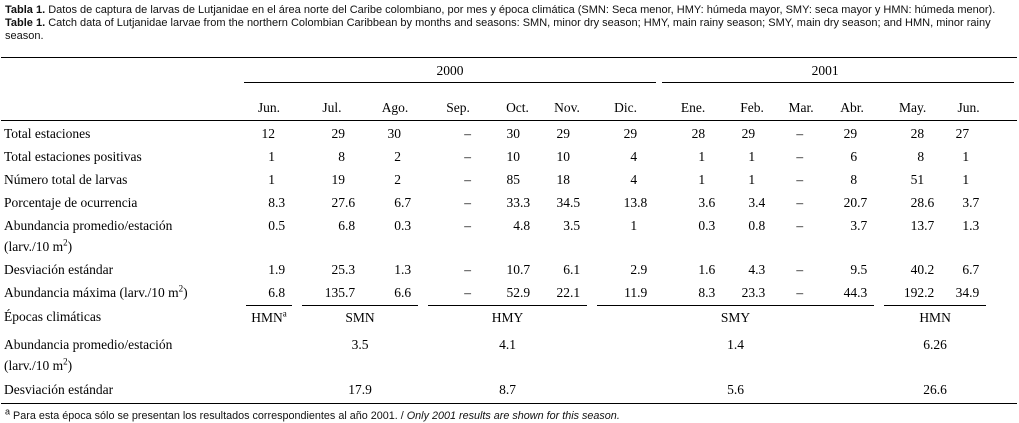 The width and height of the screenshot is (1019, 423). I want to click on value: 4.8, so click(513, 225).